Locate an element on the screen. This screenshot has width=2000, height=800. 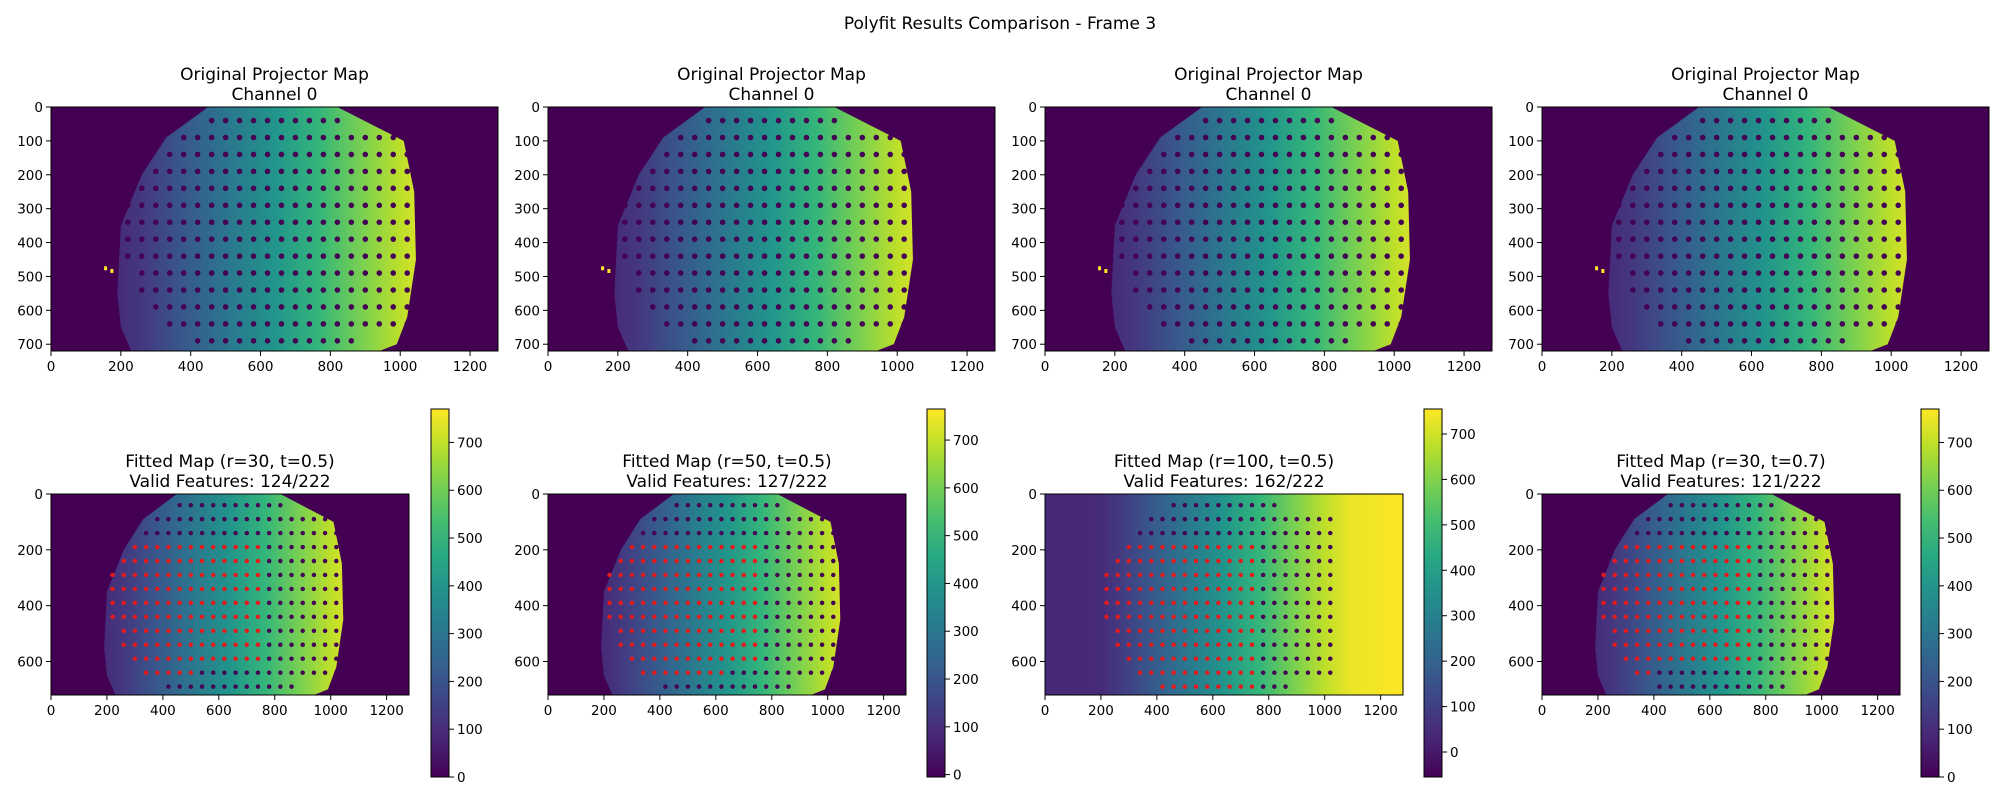
axes-frame is located at coordinates (1721, 594).